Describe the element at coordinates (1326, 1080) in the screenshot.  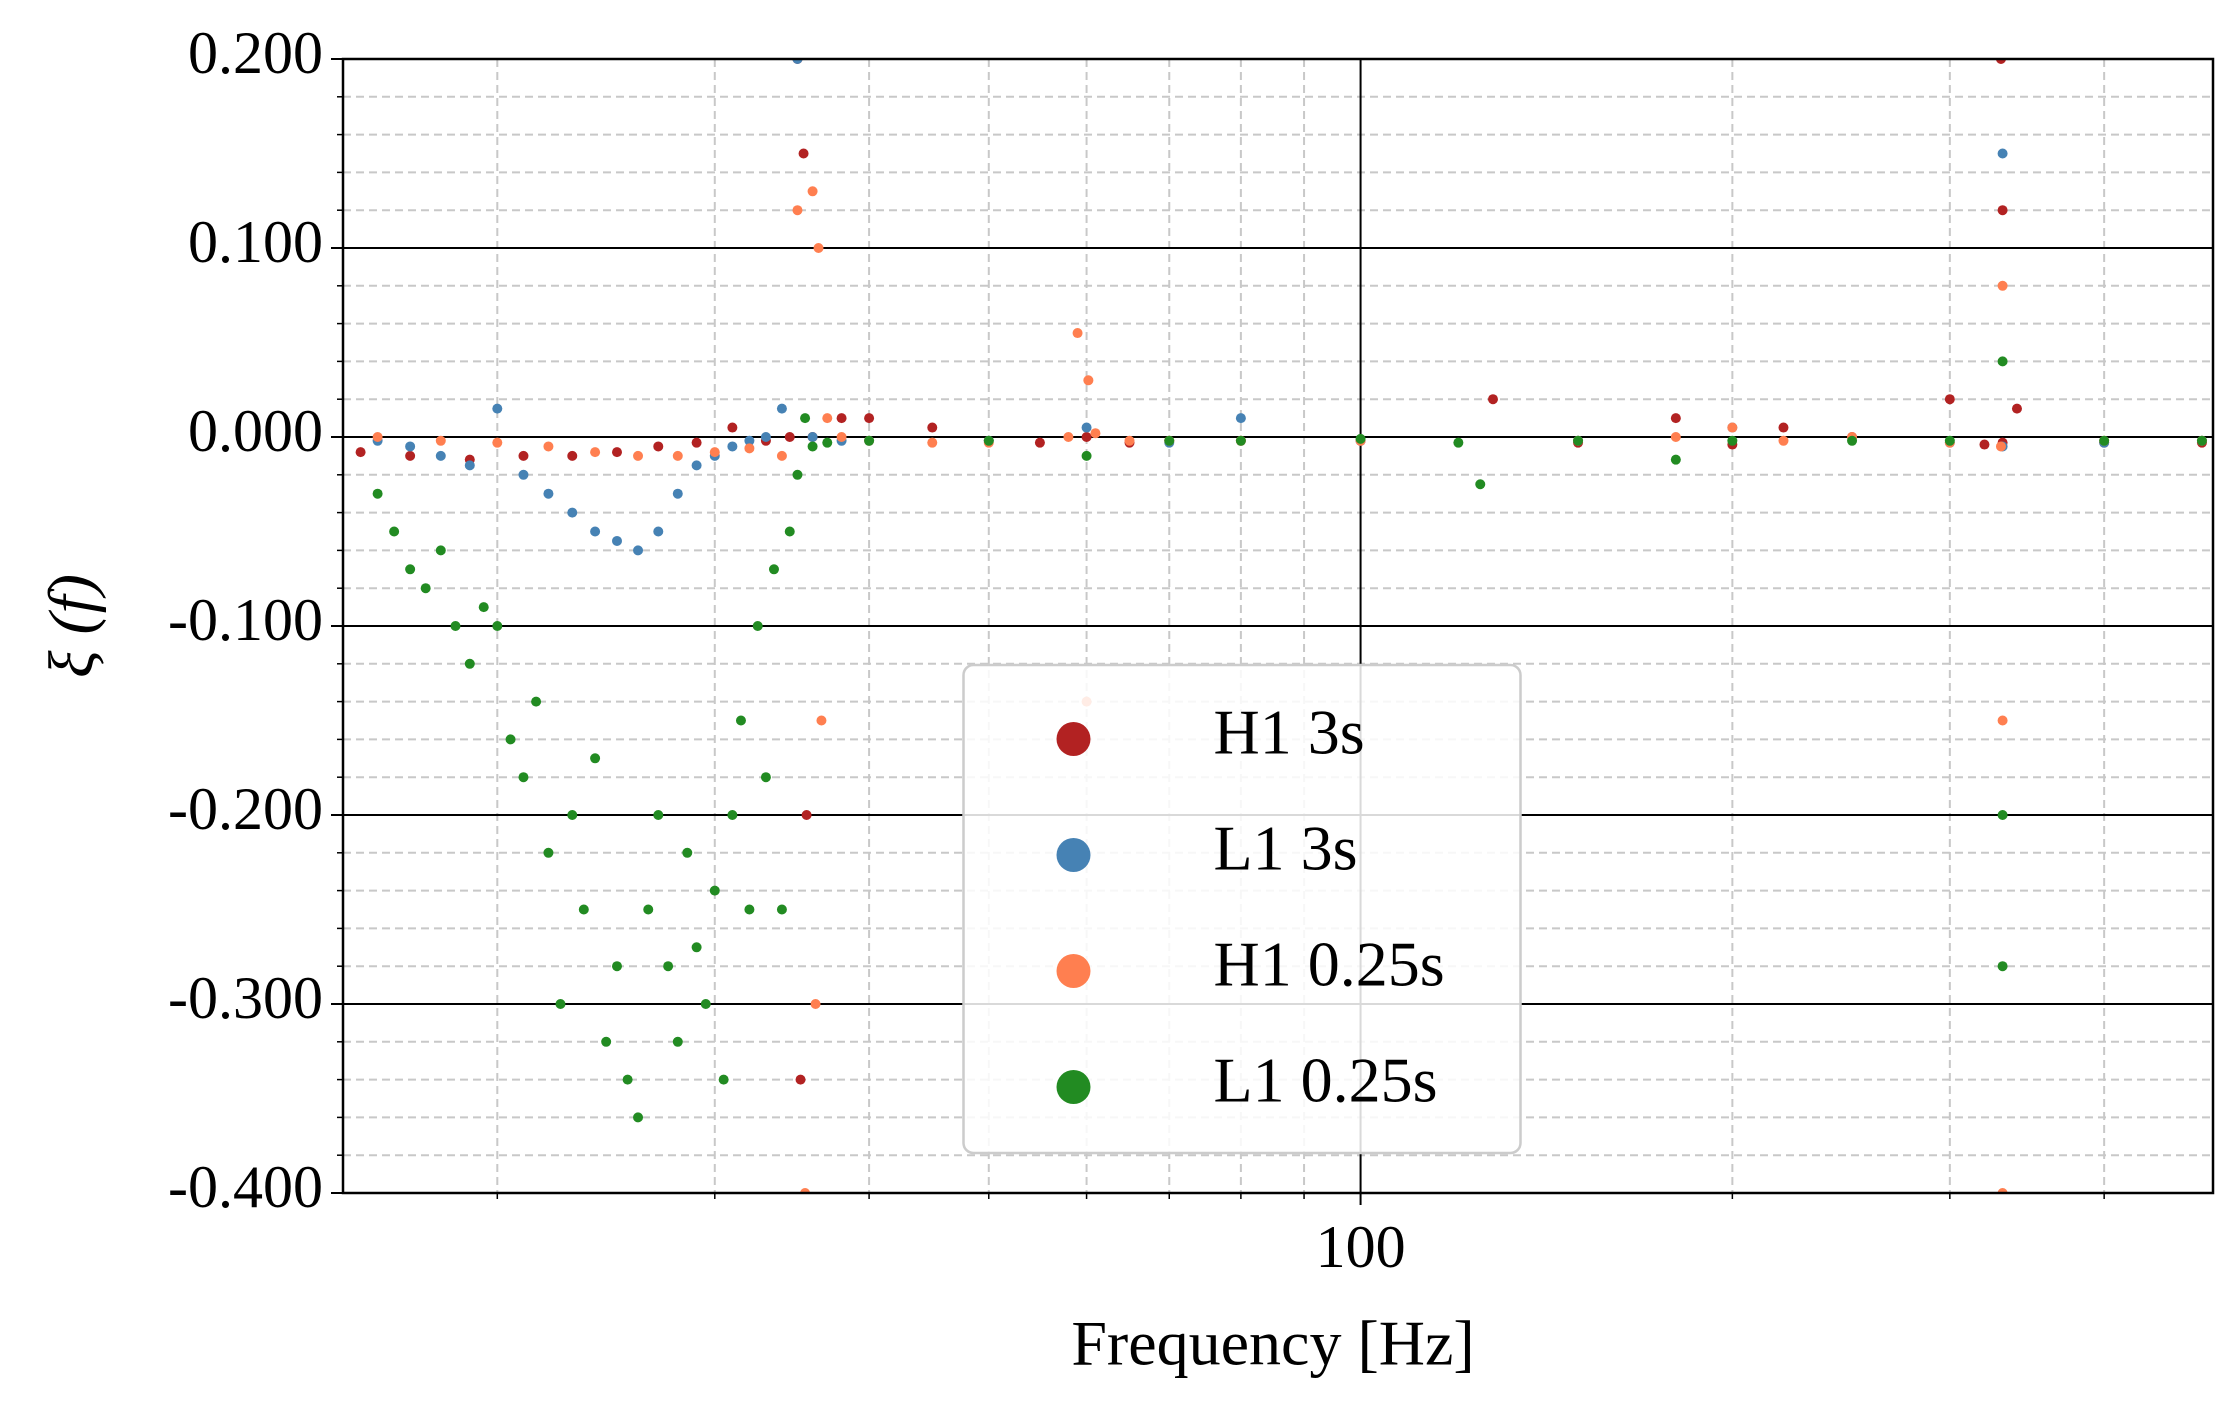
I see `legend-label: L1 0.25s` at that location.